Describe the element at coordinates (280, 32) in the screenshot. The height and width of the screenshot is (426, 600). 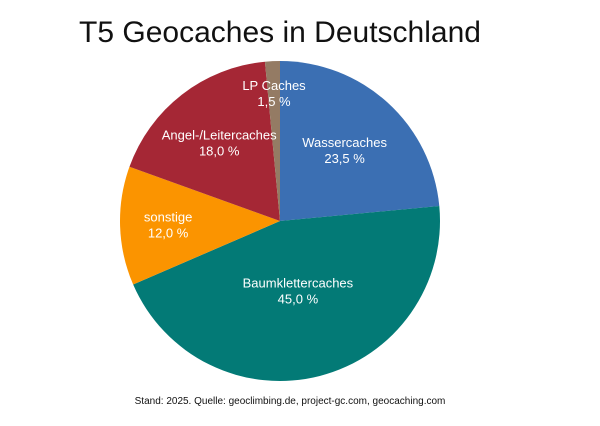
I see `chart-title: T5 Geocaches in Deutschland` at that location.